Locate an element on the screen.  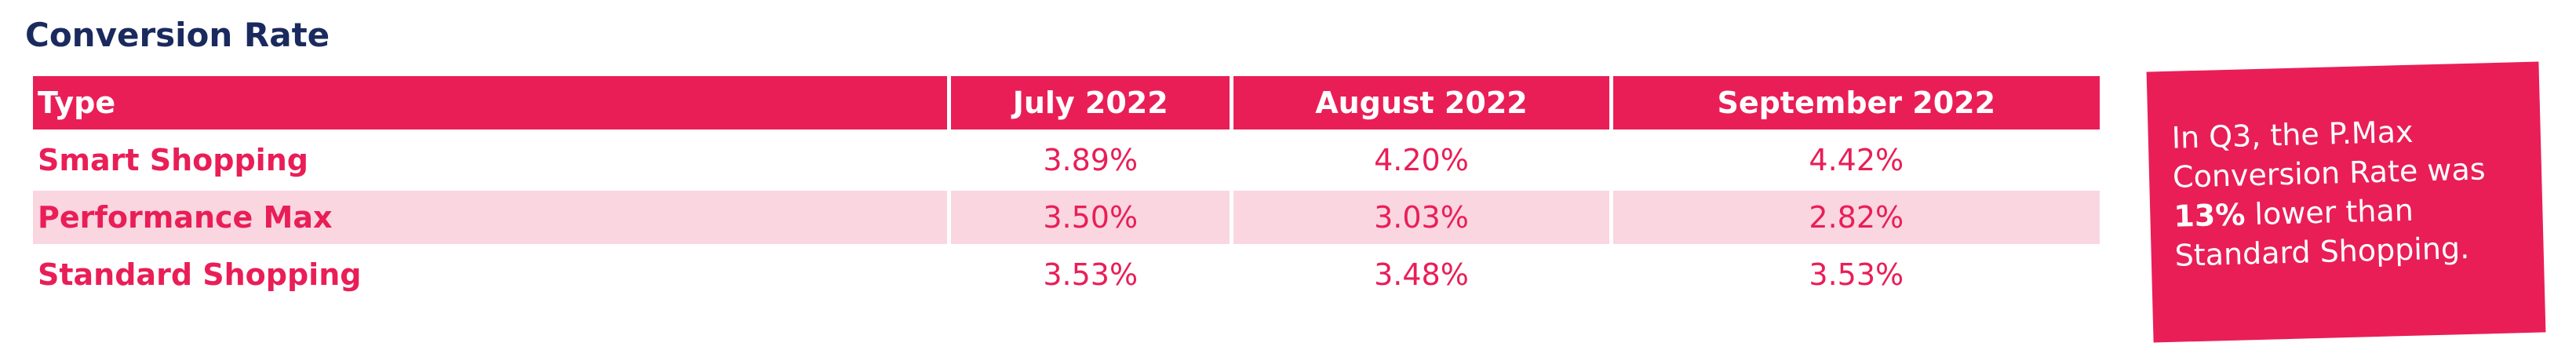
table-row: Performance Max 3.50% 3.03% 2.82% is located at coordinates (1066, 217).